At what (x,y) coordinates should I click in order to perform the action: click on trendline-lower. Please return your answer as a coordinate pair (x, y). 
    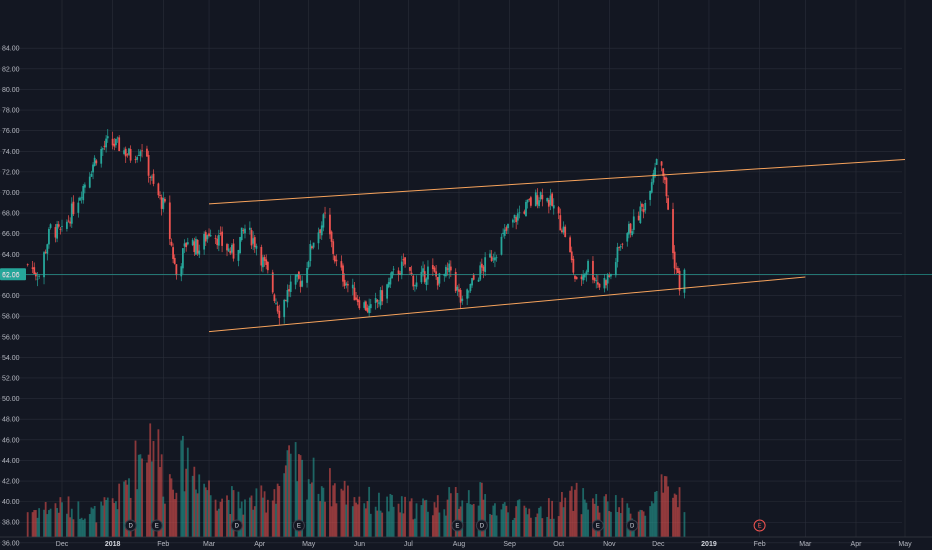
    Looking at the image, I should click on (507, 304).